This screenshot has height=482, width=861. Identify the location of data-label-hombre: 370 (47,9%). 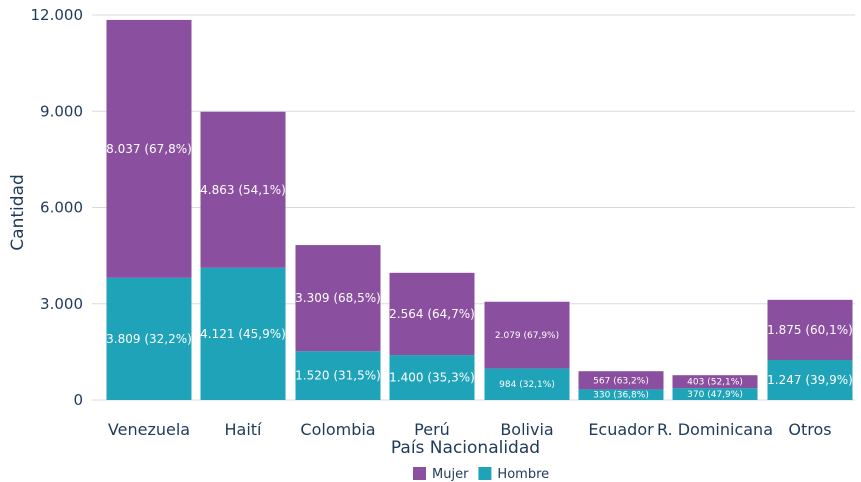
(715, 395).